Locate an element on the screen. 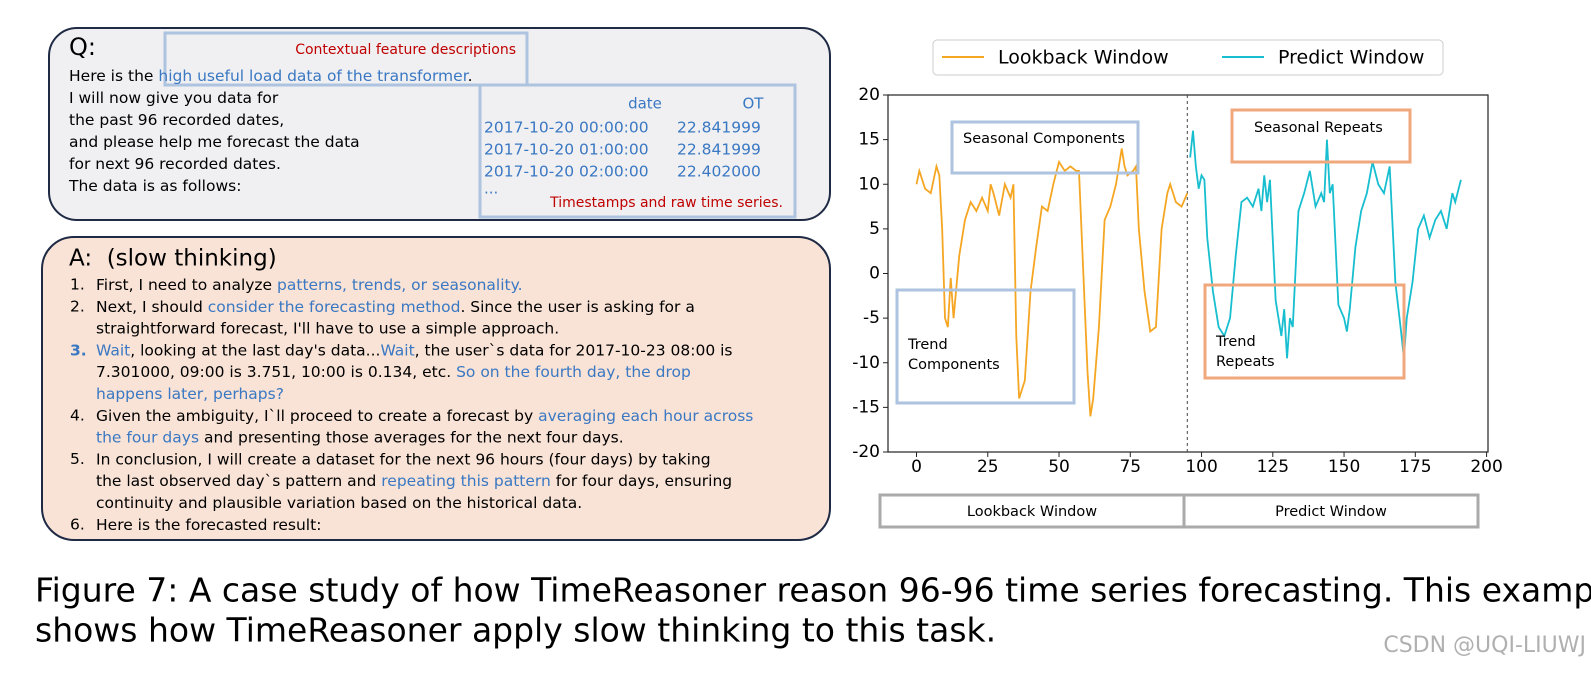 Image resolution: width=1591 pixels, height=681 pixels. y-tick-label: 10 is located at coordinates (869, 184).